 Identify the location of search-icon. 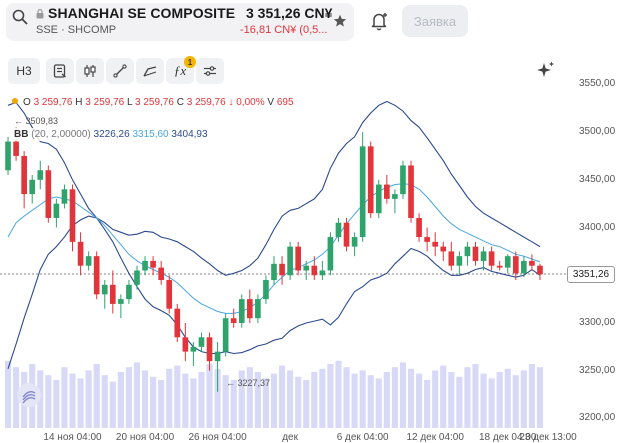
(20, 17).